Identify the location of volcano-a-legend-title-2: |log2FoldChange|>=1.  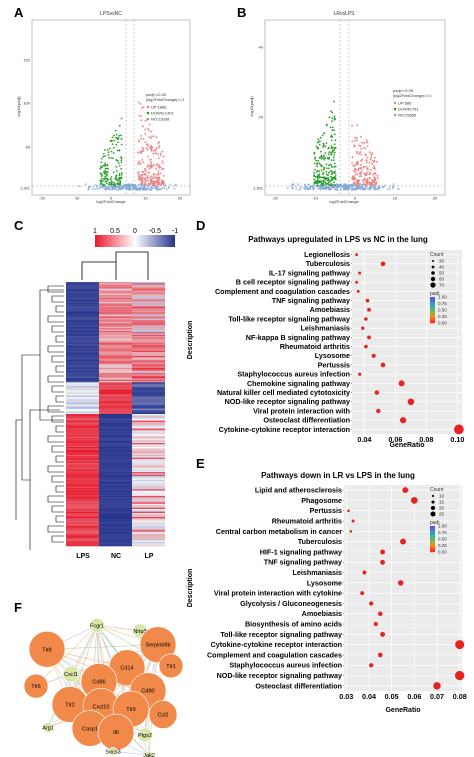
(165, 99).